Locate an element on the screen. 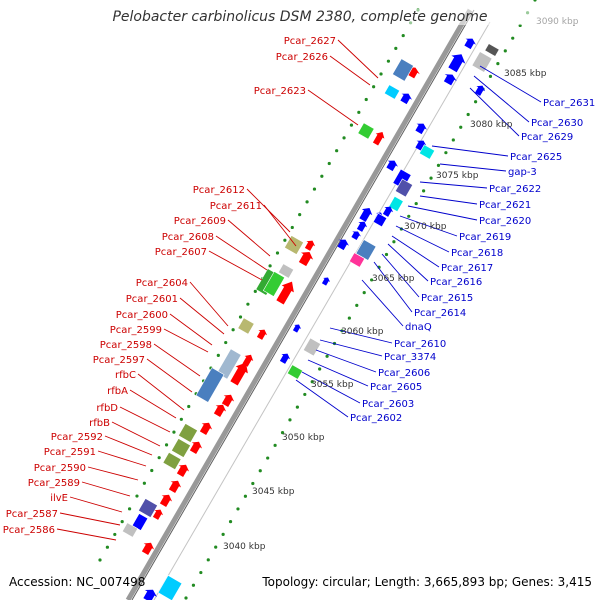 This screenshot has width=600, height=600. ruler-tick-label: 3070 kbp is located at coordinates (425, 227).